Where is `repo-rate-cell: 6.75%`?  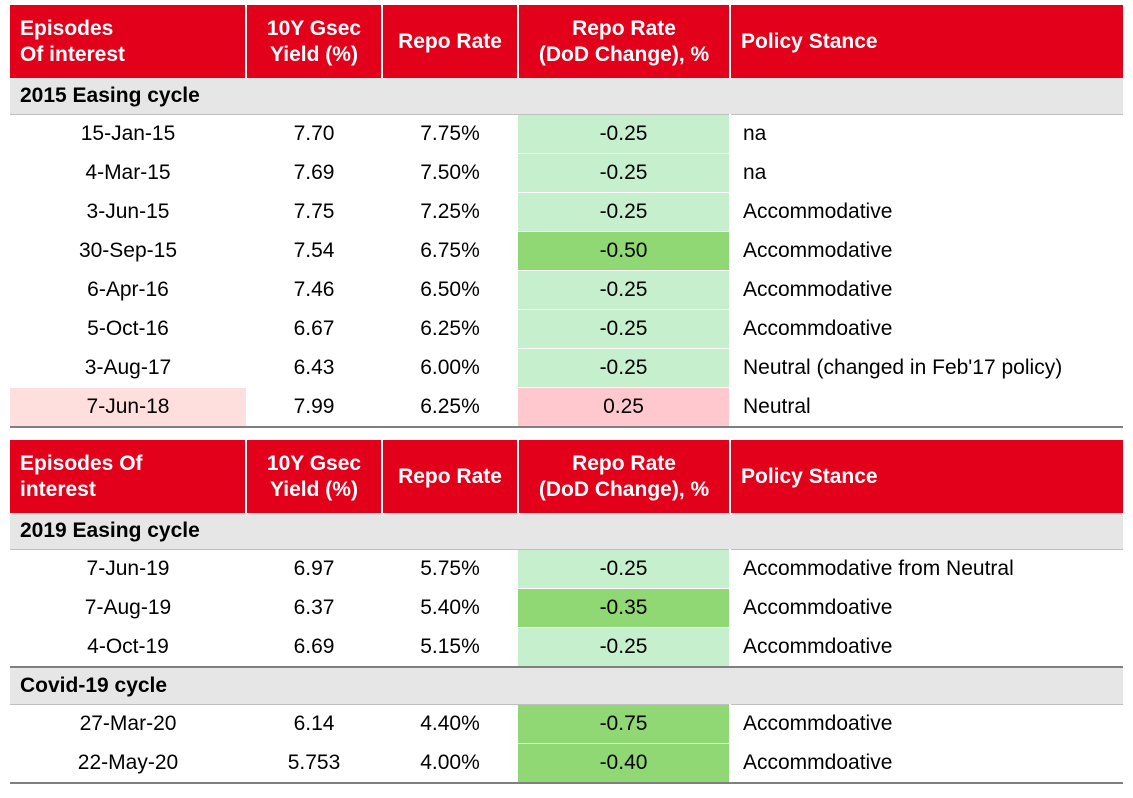 repo-rate-cell: 6.75% is located at coordinates (450, 251).